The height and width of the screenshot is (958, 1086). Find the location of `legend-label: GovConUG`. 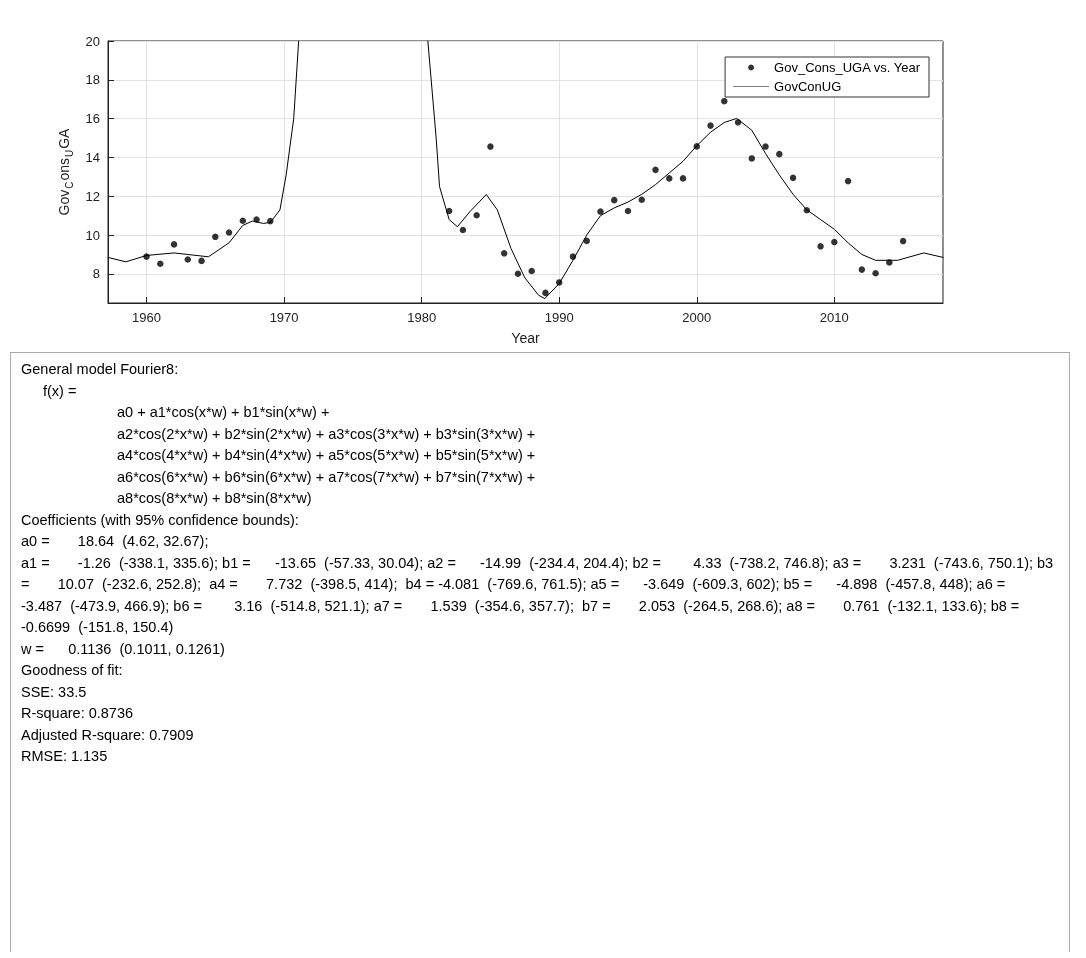

legend-label: GovConUG is located at coordinates (808, 86).